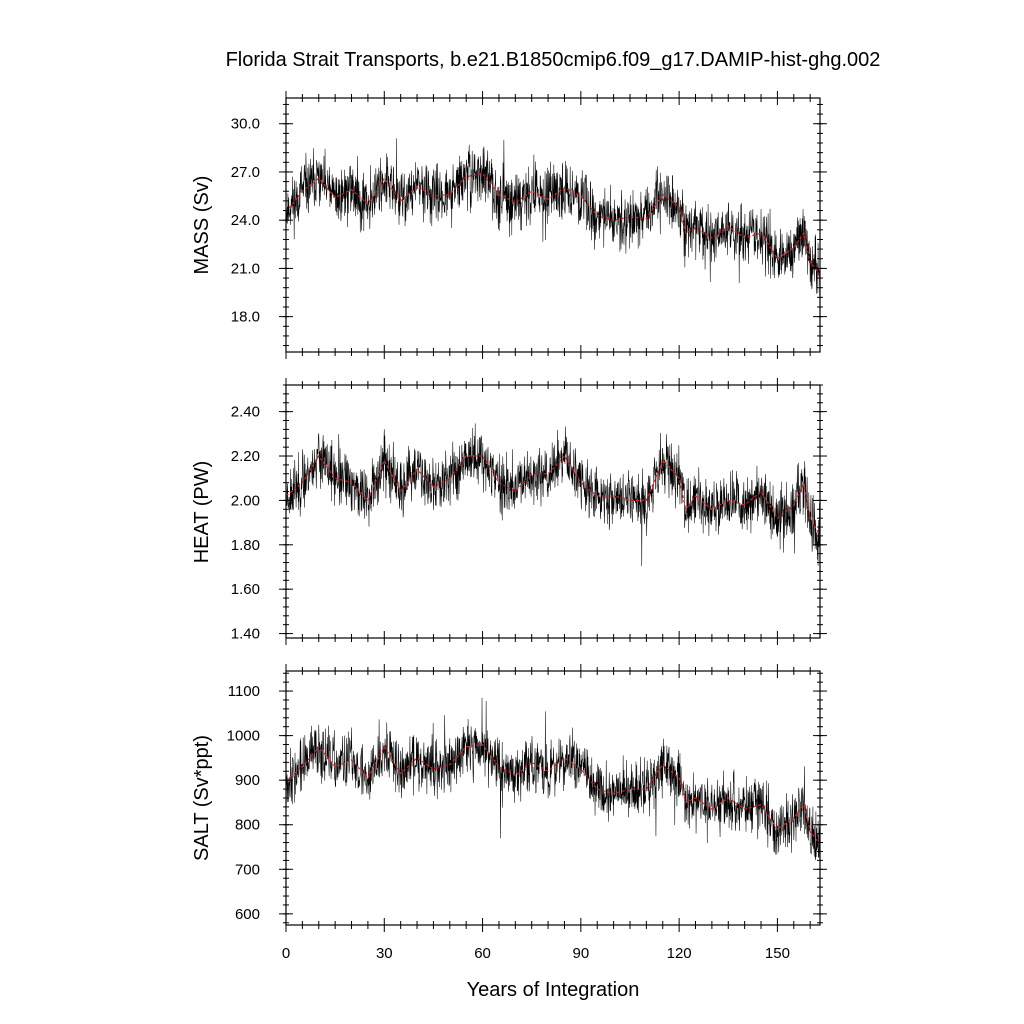 This screenshot has width=1024, height=1024. What do you see at coordinates (245, 456) in the screenshot?
I see `heat-y-tick-label: 2.20` at bounding box center [245, 456].